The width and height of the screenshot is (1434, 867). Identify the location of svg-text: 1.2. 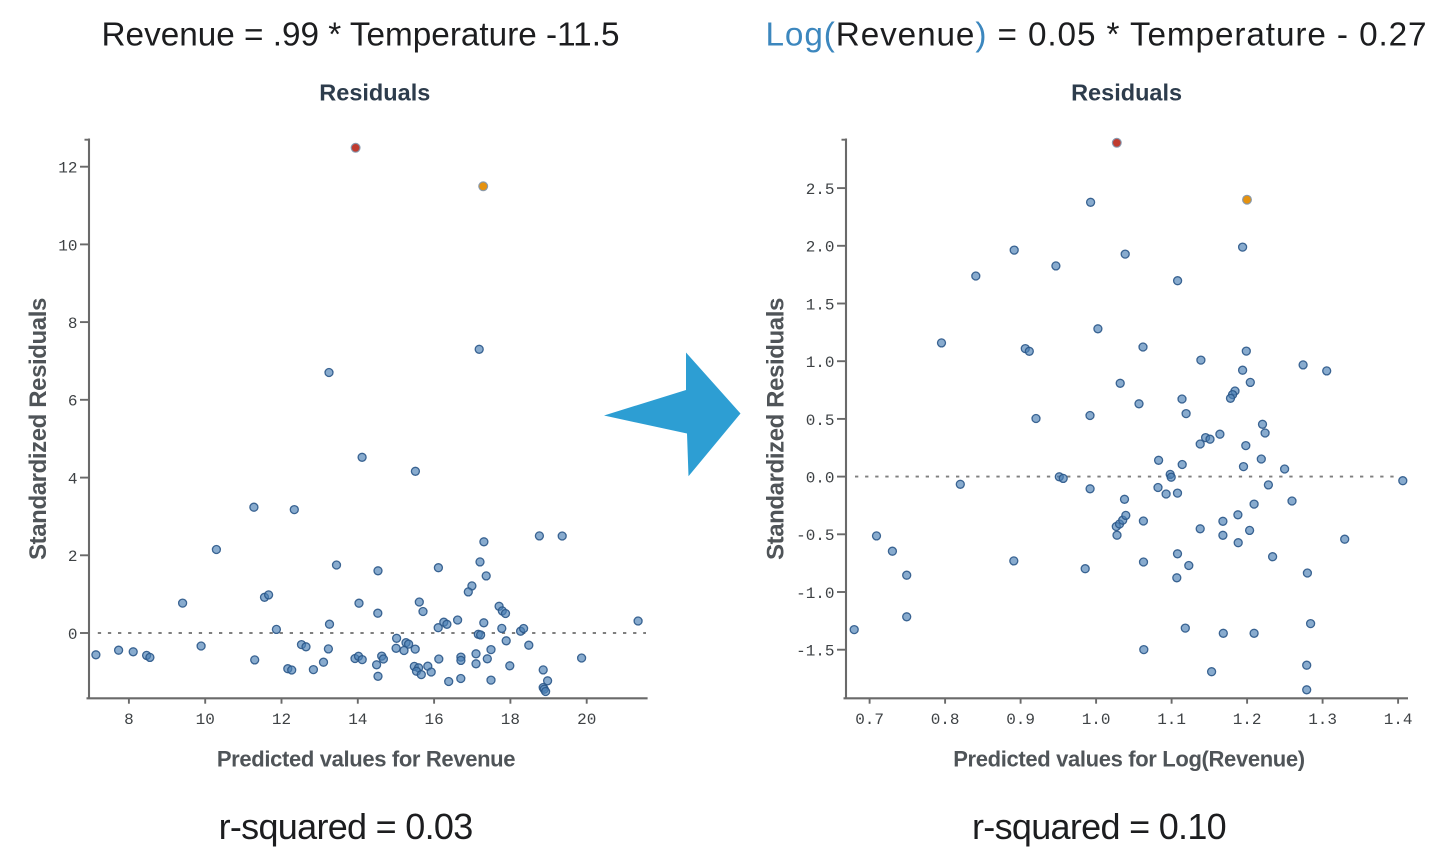
(1247, 720).